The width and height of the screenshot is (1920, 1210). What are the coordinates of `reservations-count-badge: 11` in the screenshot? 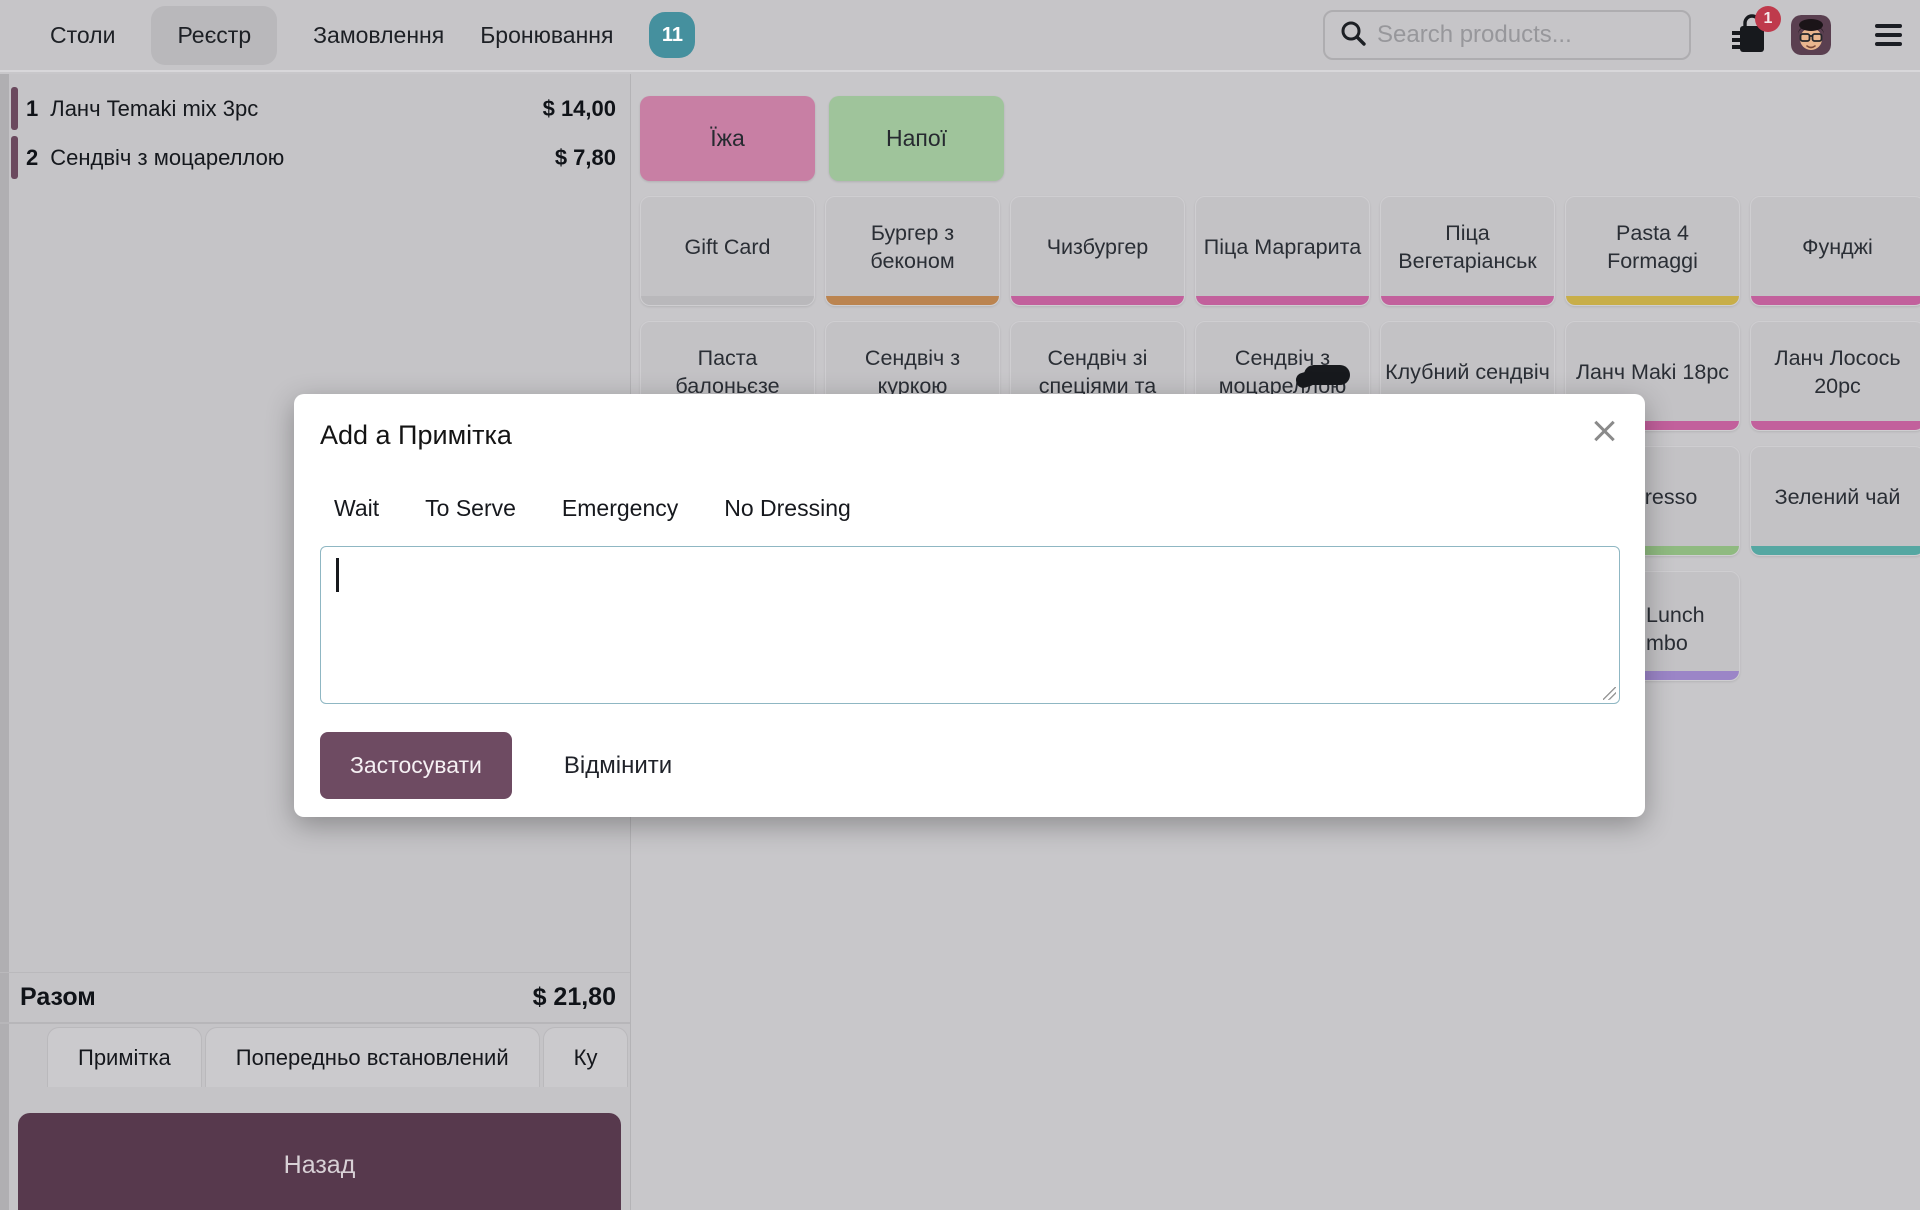 It's located at (672, 35).